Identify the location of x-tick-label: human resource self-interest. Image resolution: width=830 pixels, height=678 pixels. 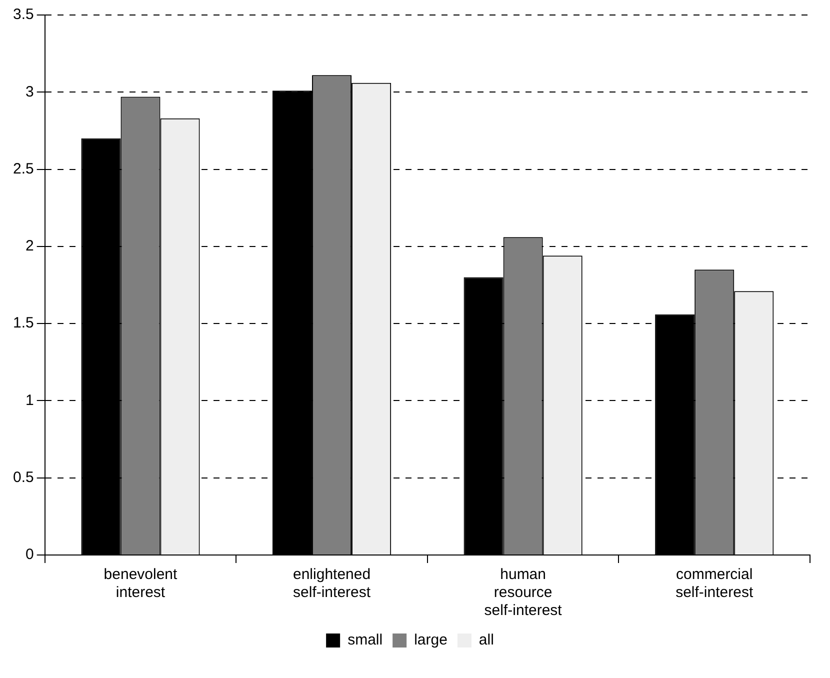
(523, 593).